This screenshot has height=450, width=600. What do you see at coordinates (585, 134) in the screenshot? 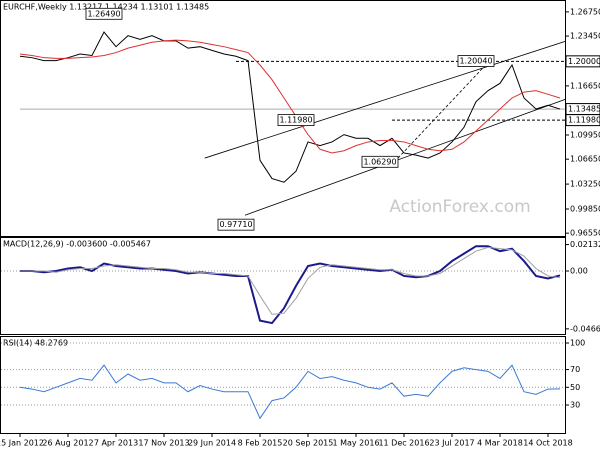
I see `y-tick-label: 1.09950` at bounding box center [585, 134].